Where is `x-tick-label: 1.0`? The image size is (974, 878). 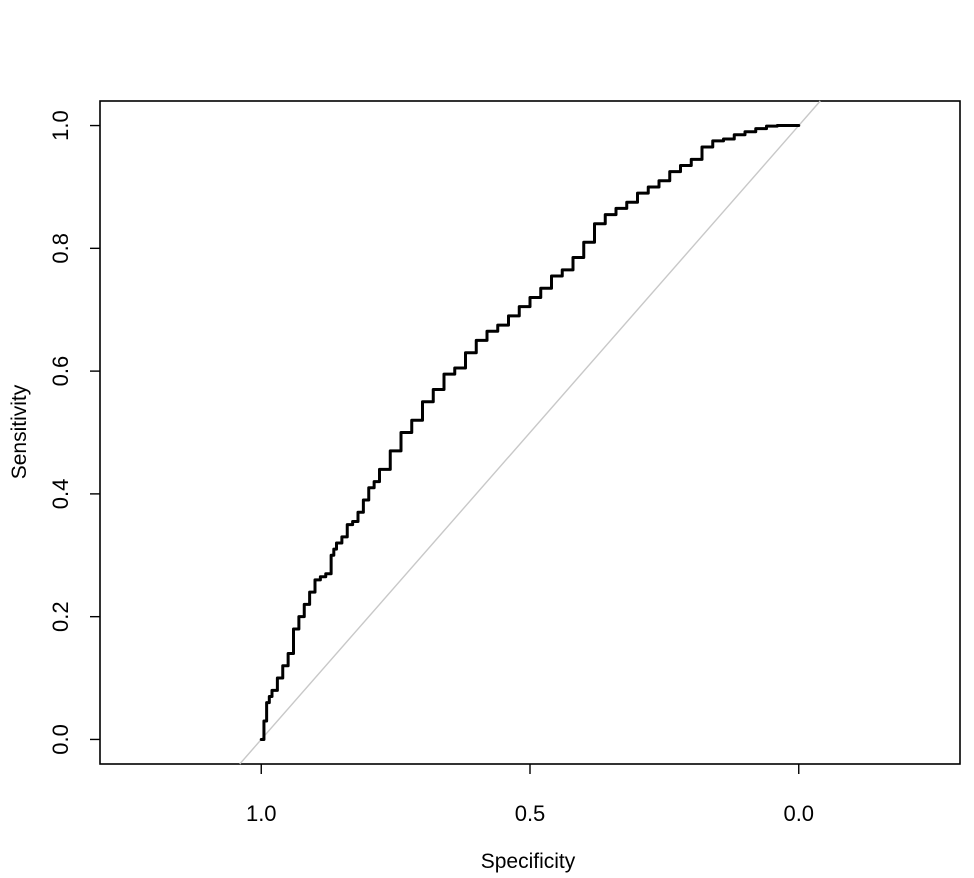
x-tick-label: 1.0 is located at coordinates (261, 813).